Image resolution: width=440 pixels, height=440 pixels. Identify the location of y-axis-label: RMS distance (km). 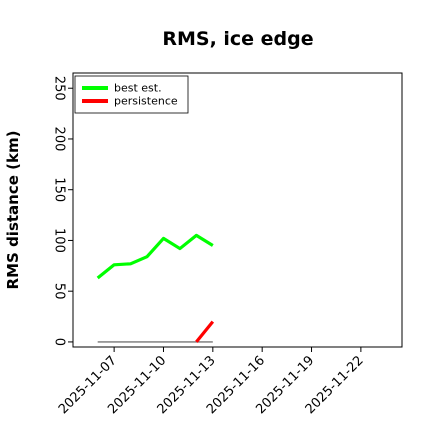
(13, 210).